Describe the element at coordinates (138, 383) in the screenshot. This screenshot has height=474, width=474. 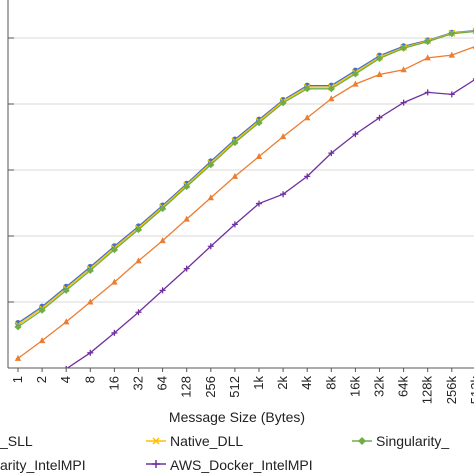
I see `x-tick-label: 32` at that location.